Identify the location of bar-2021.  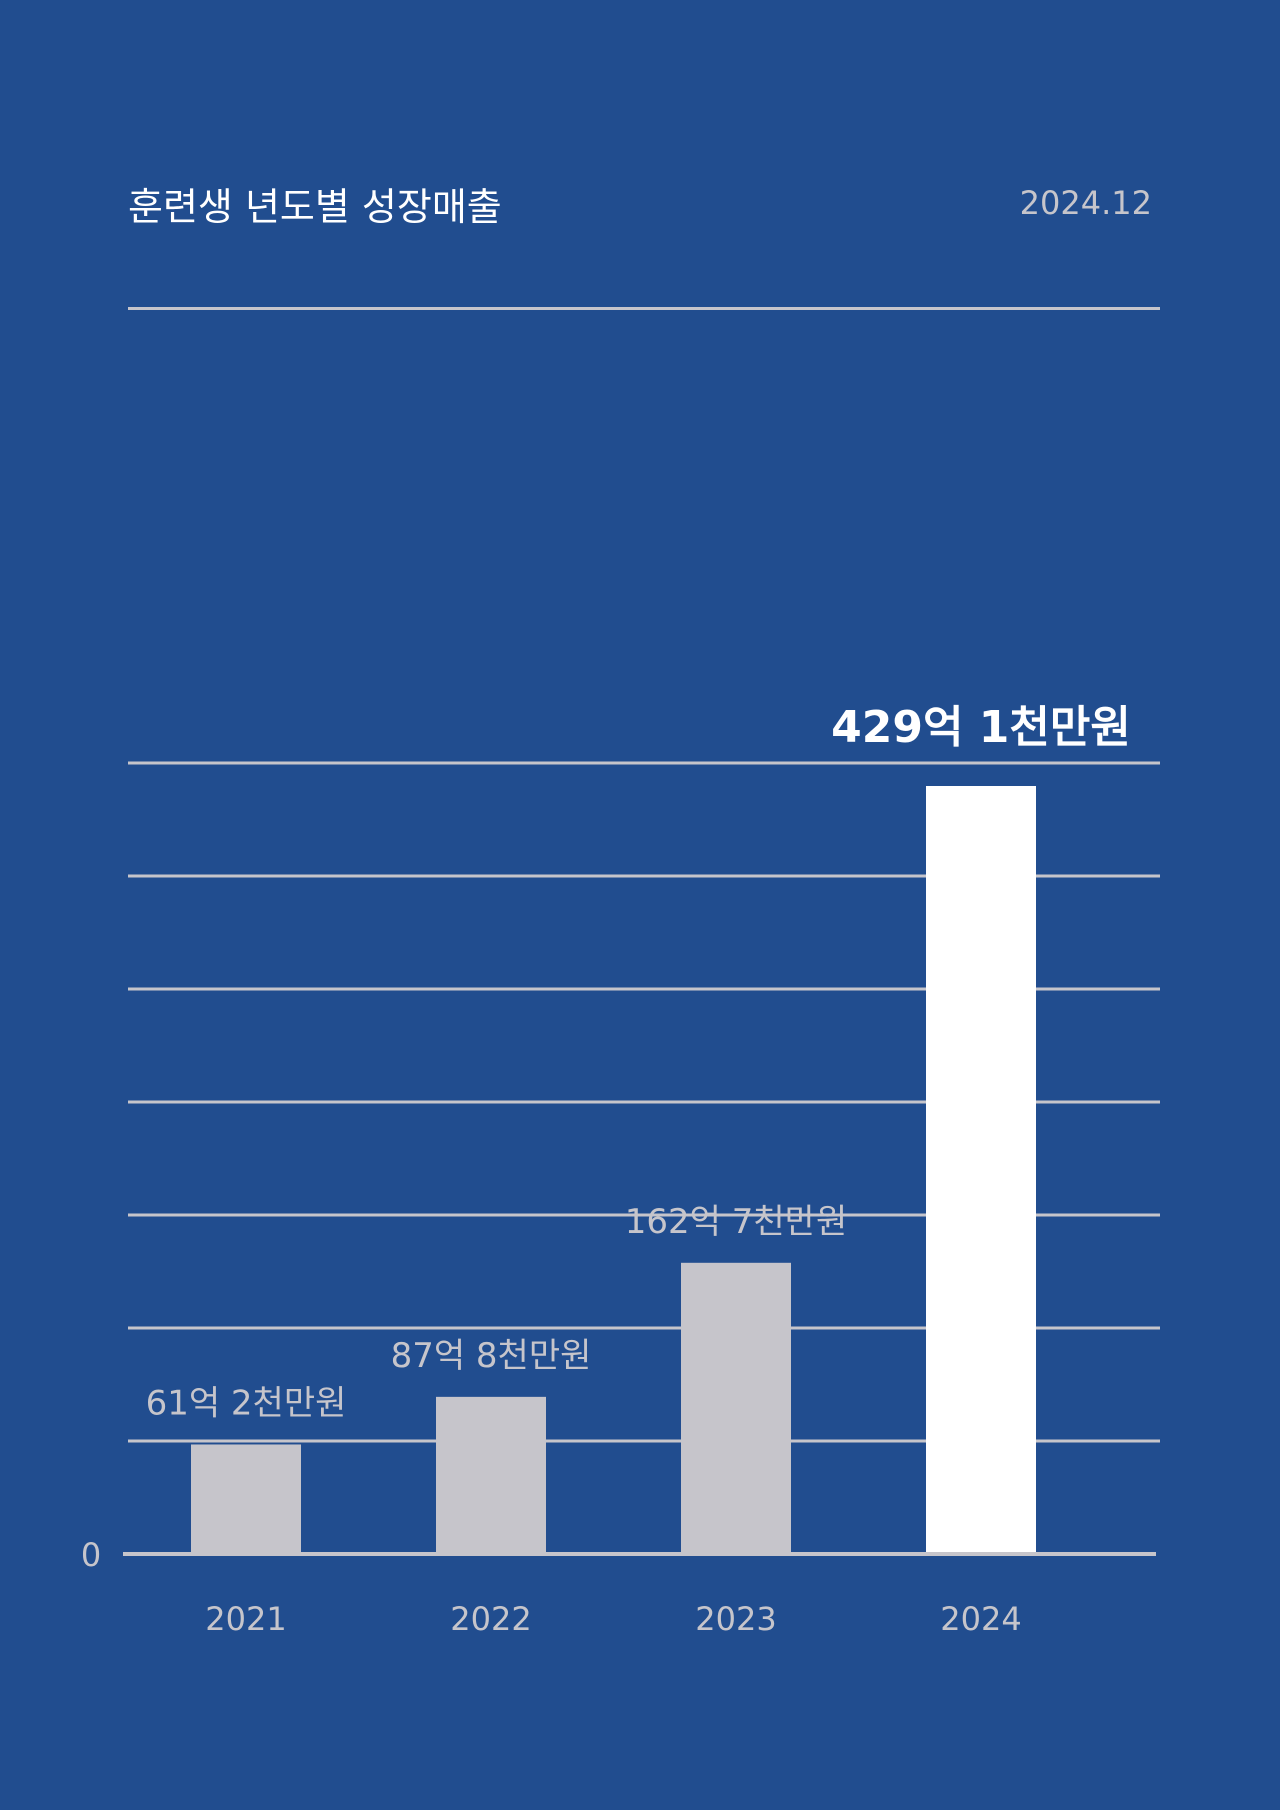
(246, 1499).